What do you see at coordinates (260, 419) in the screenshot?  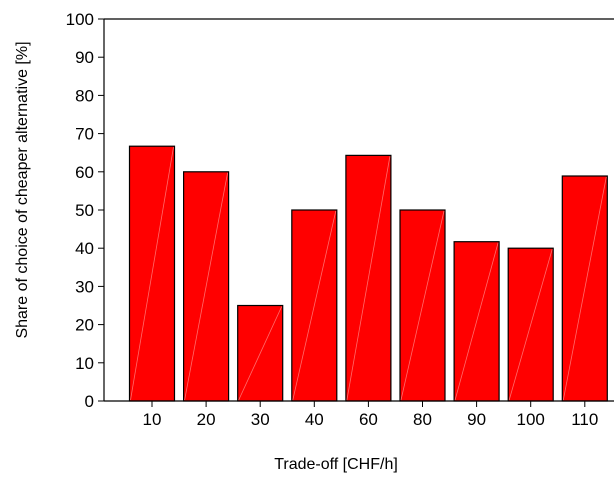 I see `x-tick-label: 30` at bounding box center [260, 419].